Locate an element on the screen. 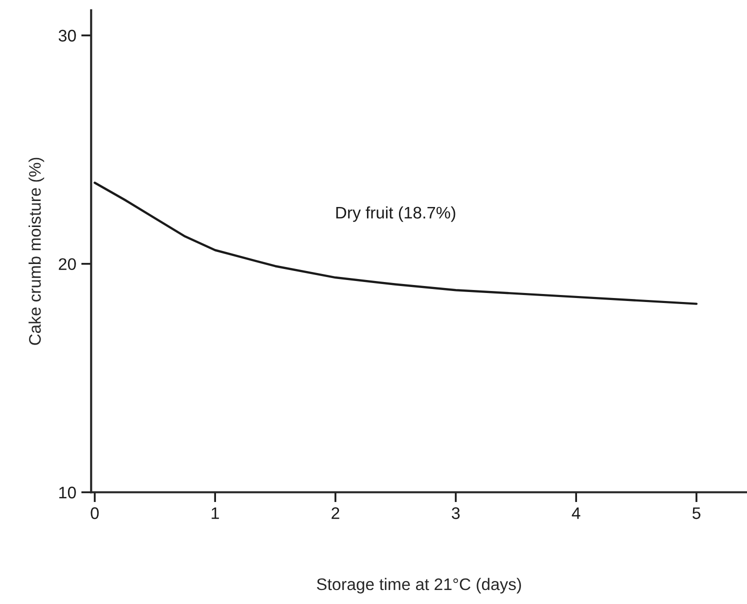 This screenshot has width=747, height=604. x-tick-label: 1 is located at coordinates (215, 513).